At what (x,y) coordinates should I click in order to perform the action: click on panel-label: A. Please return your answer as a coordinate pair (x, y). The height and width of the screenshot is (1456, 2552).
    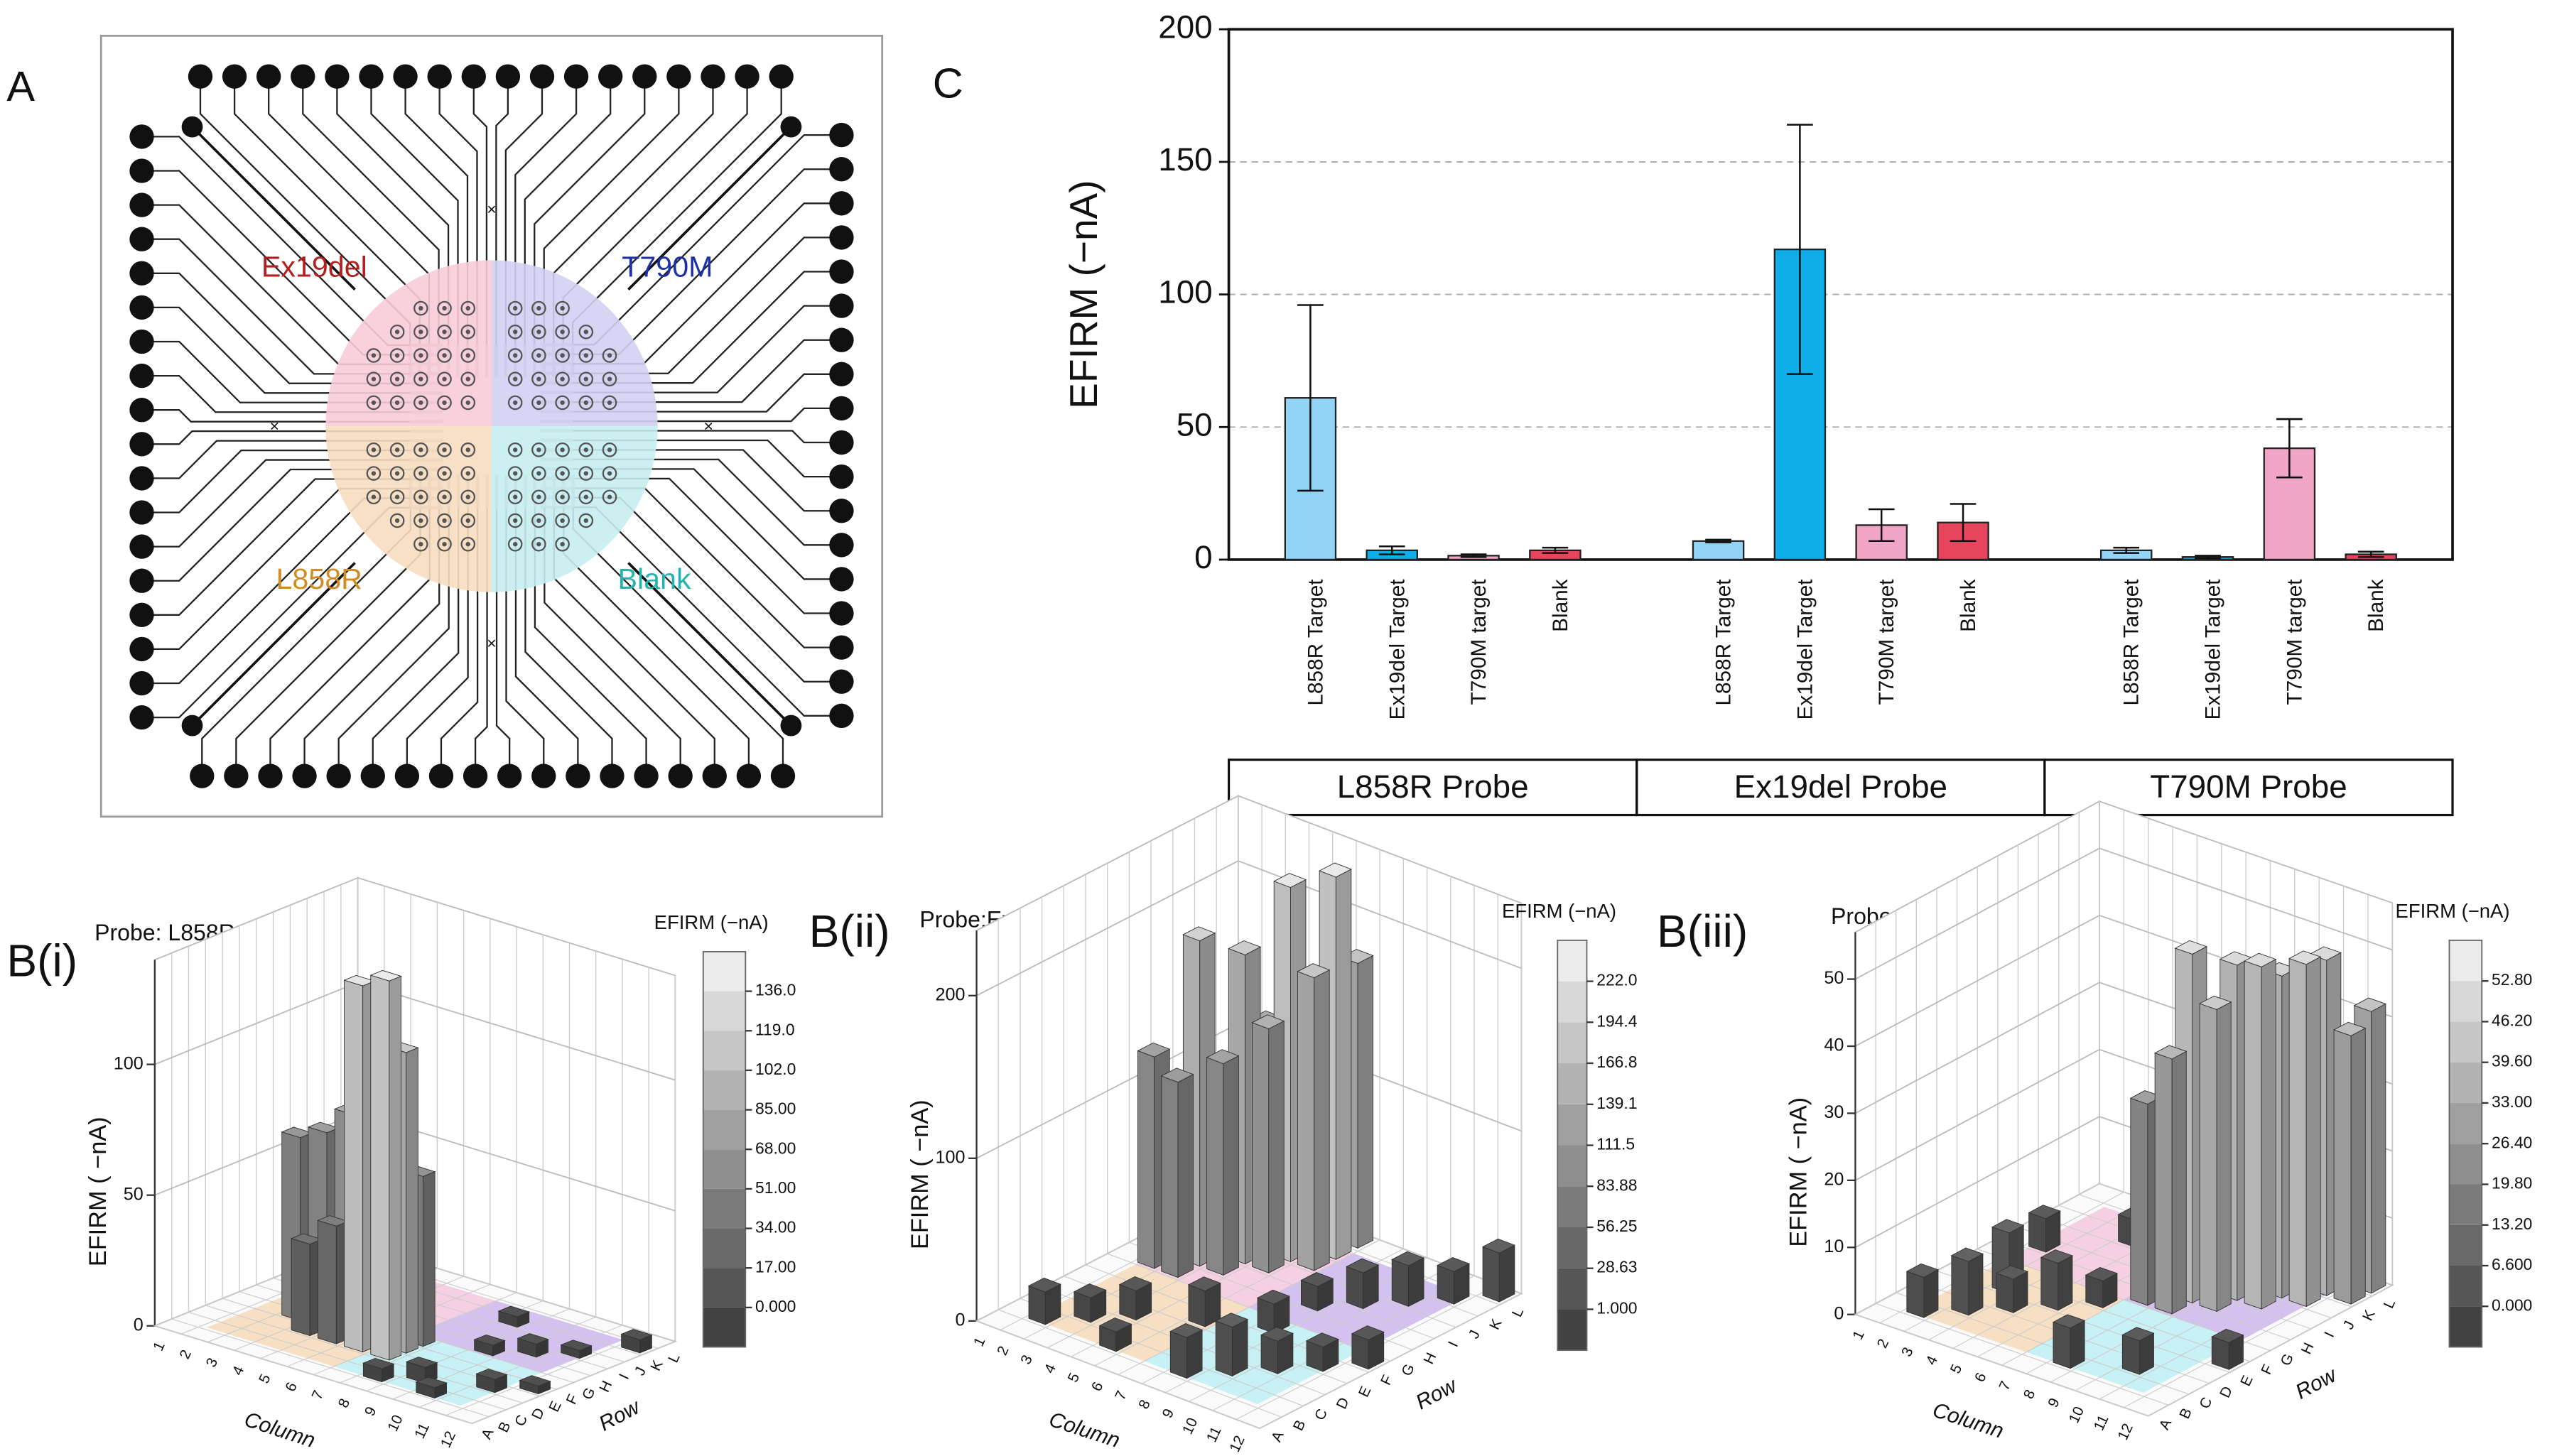
    Looking at the image, I should click on (20, 86).